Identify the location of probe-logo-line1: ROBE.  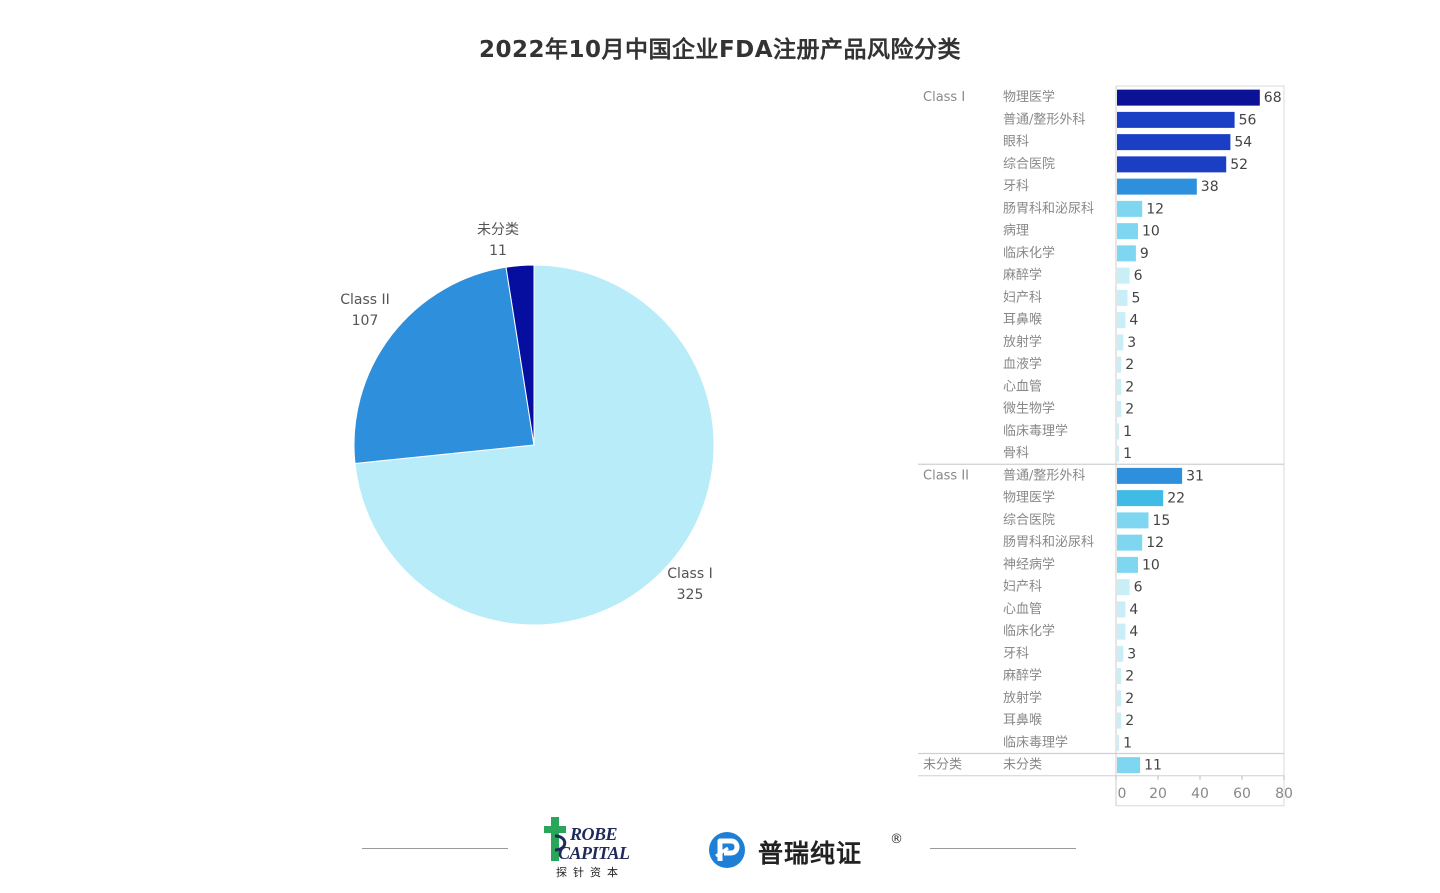
(594, 834).